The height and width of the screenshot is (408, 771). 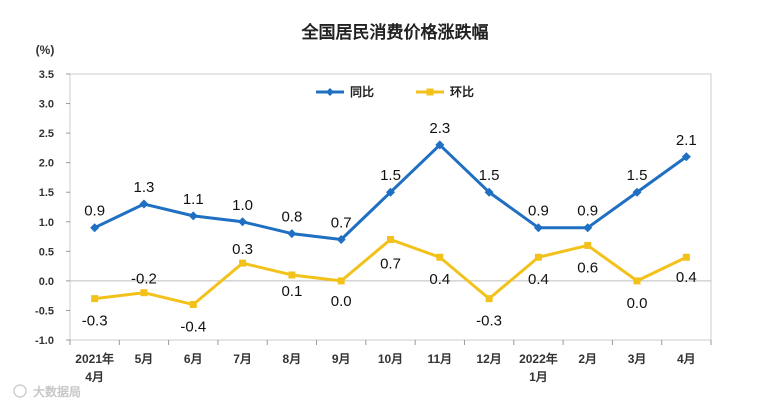 I want to click on x-tick-label-line: 9月, so click(x=341, y=359).